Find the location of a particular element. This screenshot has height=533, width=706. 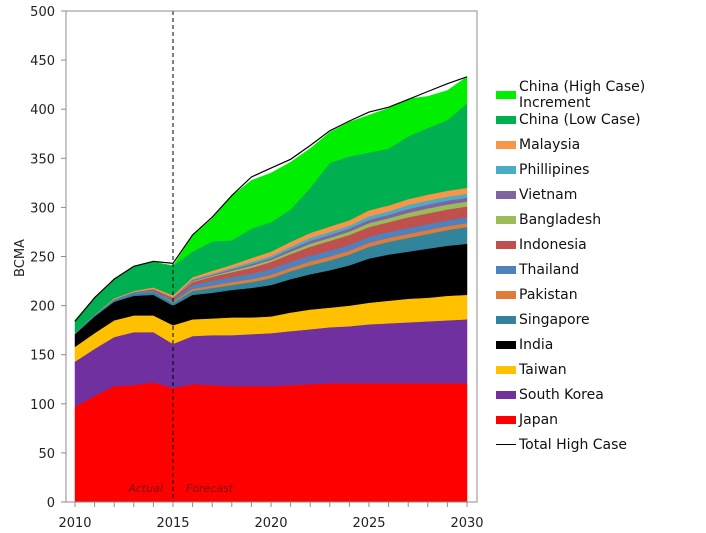

legend-item: Bangladesh is located at coordinates (601, 219).